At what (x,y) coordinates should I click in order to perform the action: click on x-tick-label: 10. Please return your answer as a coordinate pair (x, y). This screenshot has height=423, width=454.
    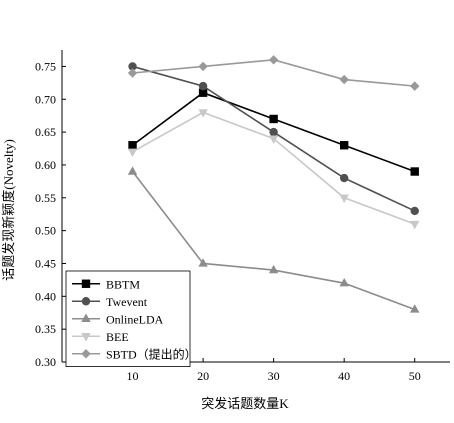
    Looking at the image, I should click on (133, 376).